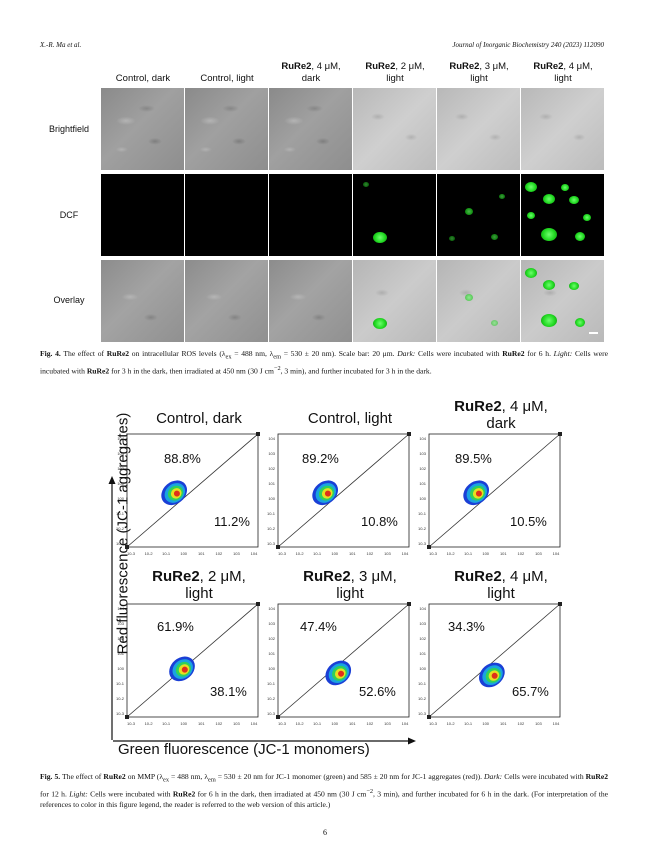 The image size is (650, 867). I want to click on fig4-column-title: RuRe2, 3 μM, light, so click(479, 72).